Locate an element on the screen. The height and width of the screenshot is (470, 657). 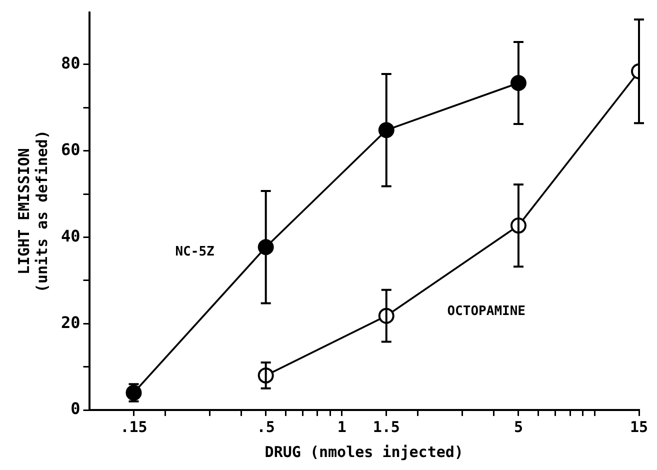
x-tick-label: 1.5 is located at coordinates (386, 427).